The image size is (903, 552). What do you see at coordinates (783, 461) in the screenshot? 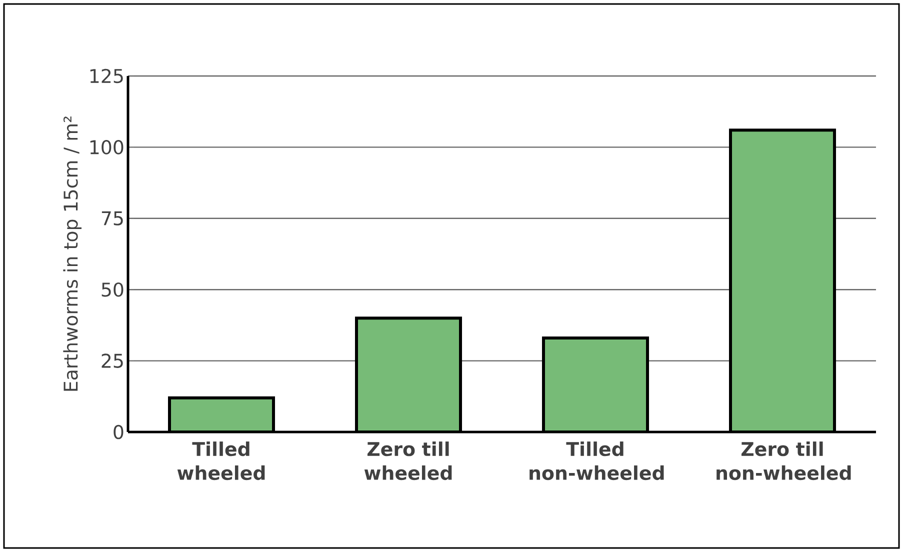
I see `x-tick-label: Zero till non-wheeled` at bounding box center [783, 461].